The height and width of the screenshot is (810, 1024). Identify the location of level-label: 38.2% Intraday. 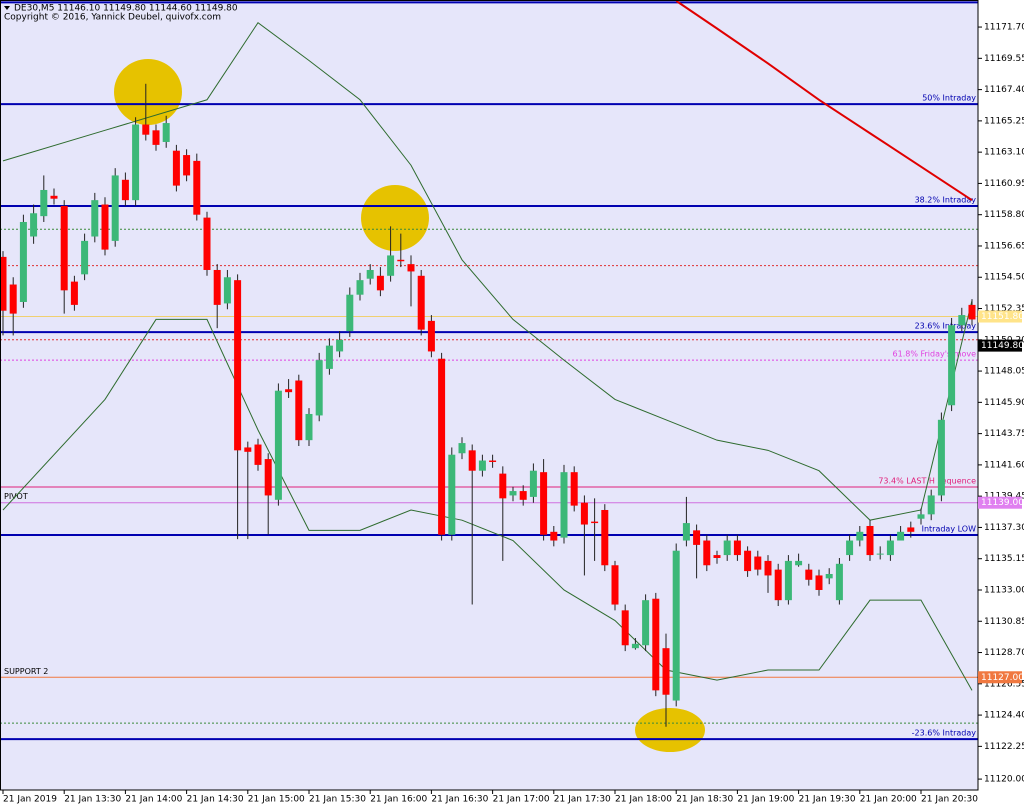
(946, 199).